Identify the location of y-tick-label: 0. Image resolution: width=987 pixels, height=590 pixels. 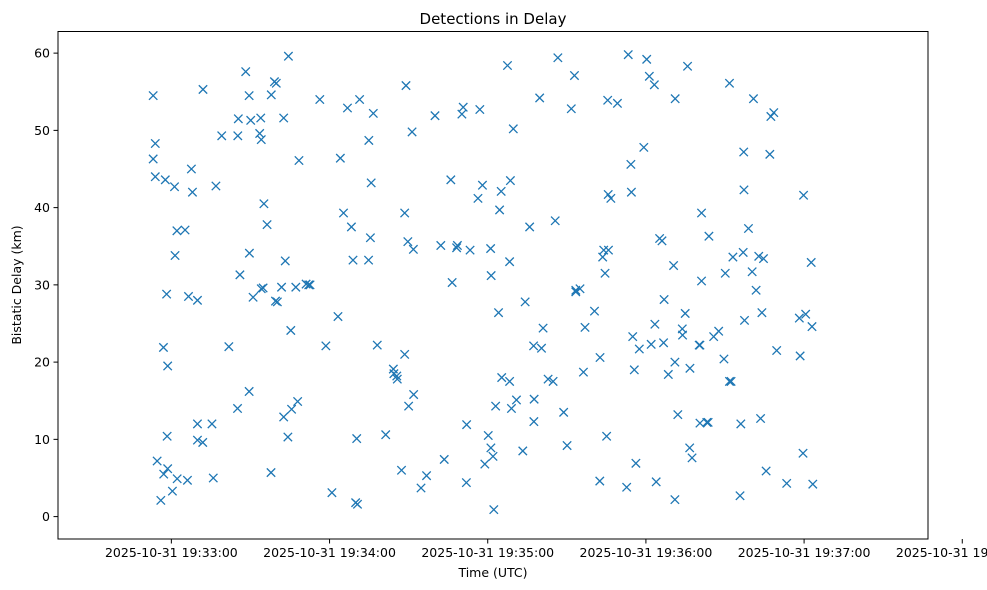
(46, 516).